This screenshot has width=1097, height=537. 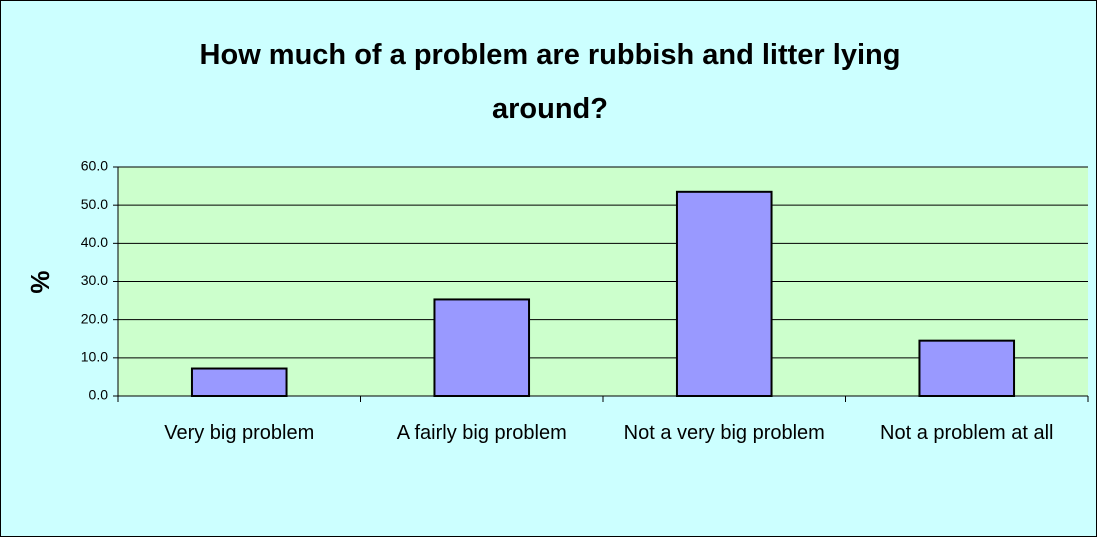 I want to click on y-tick-label: 40.0, so click(x=94, y=242).